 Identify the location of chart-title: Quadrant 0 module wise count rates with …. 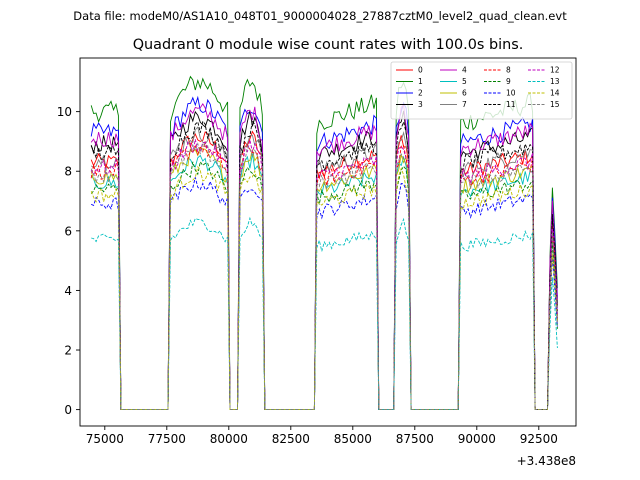
(328, 45).